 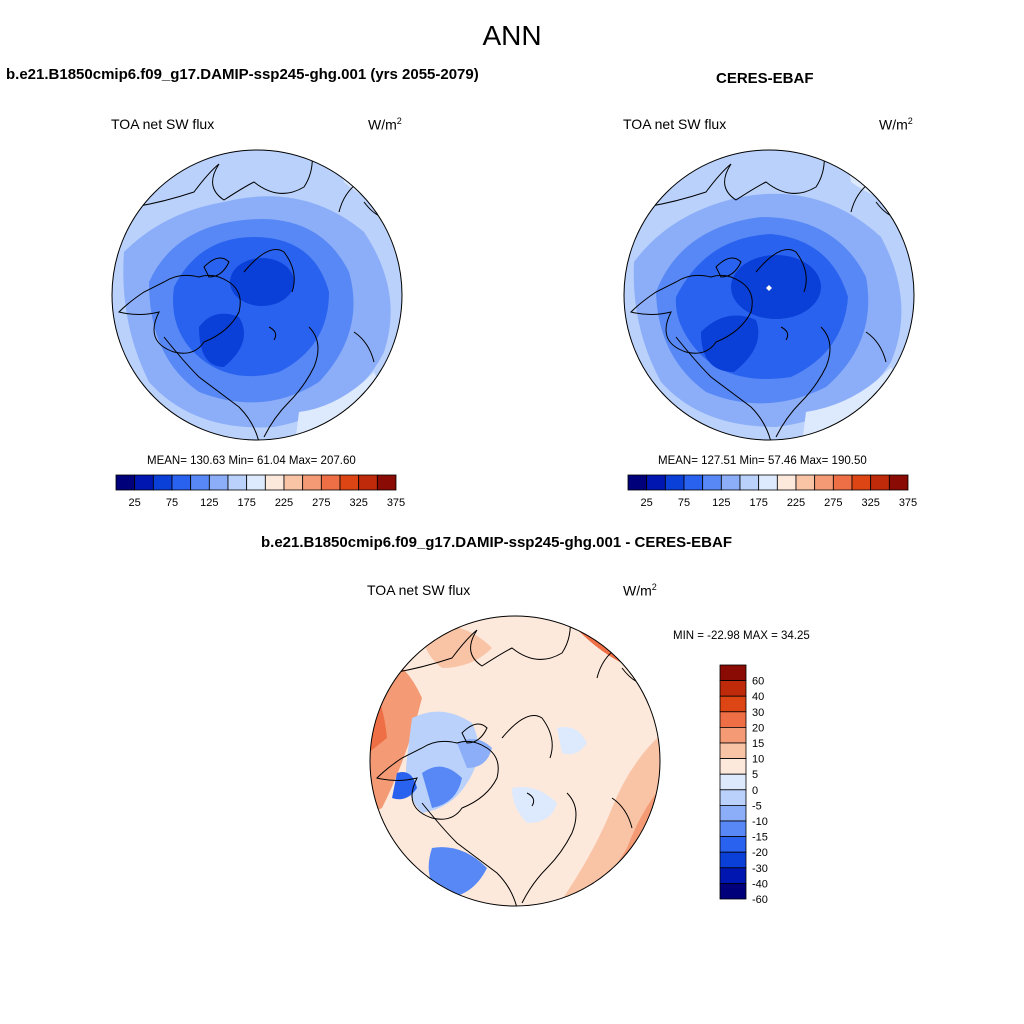 I want to click on panel2-colorbar-tick-label: 25, so click(x=647, y=503).